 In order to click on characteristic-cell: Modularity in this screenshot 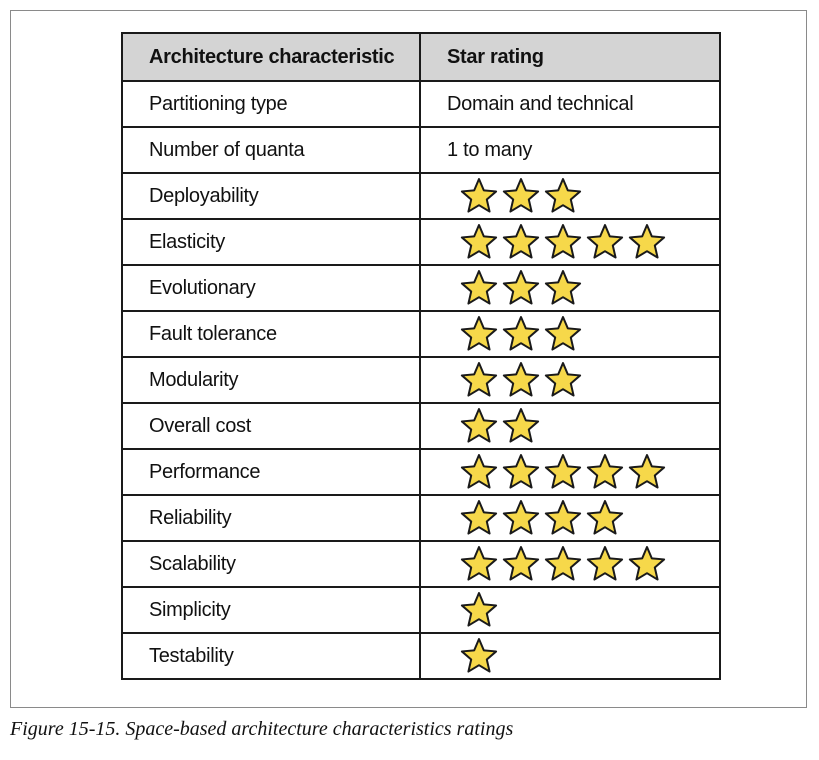, I will do `click(271, 380)`.